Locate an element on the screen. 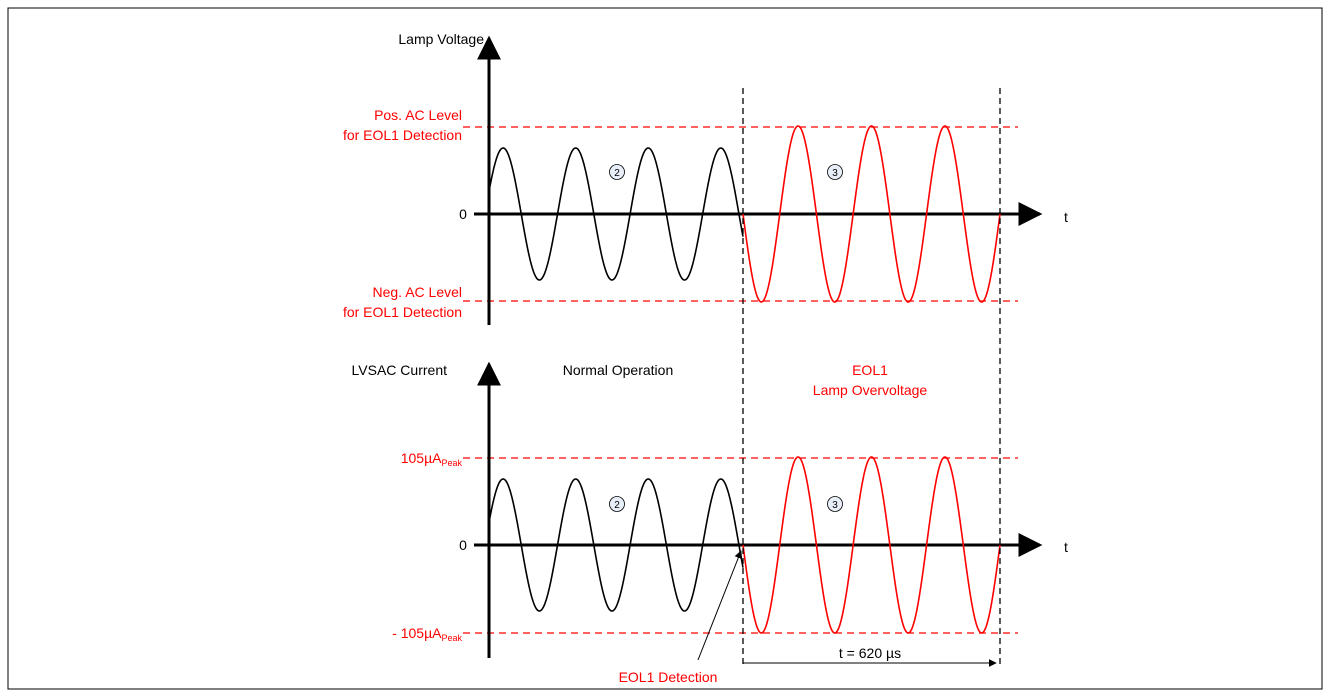  top-marker-eol-text: 3 is located at coordinates (835, 173).